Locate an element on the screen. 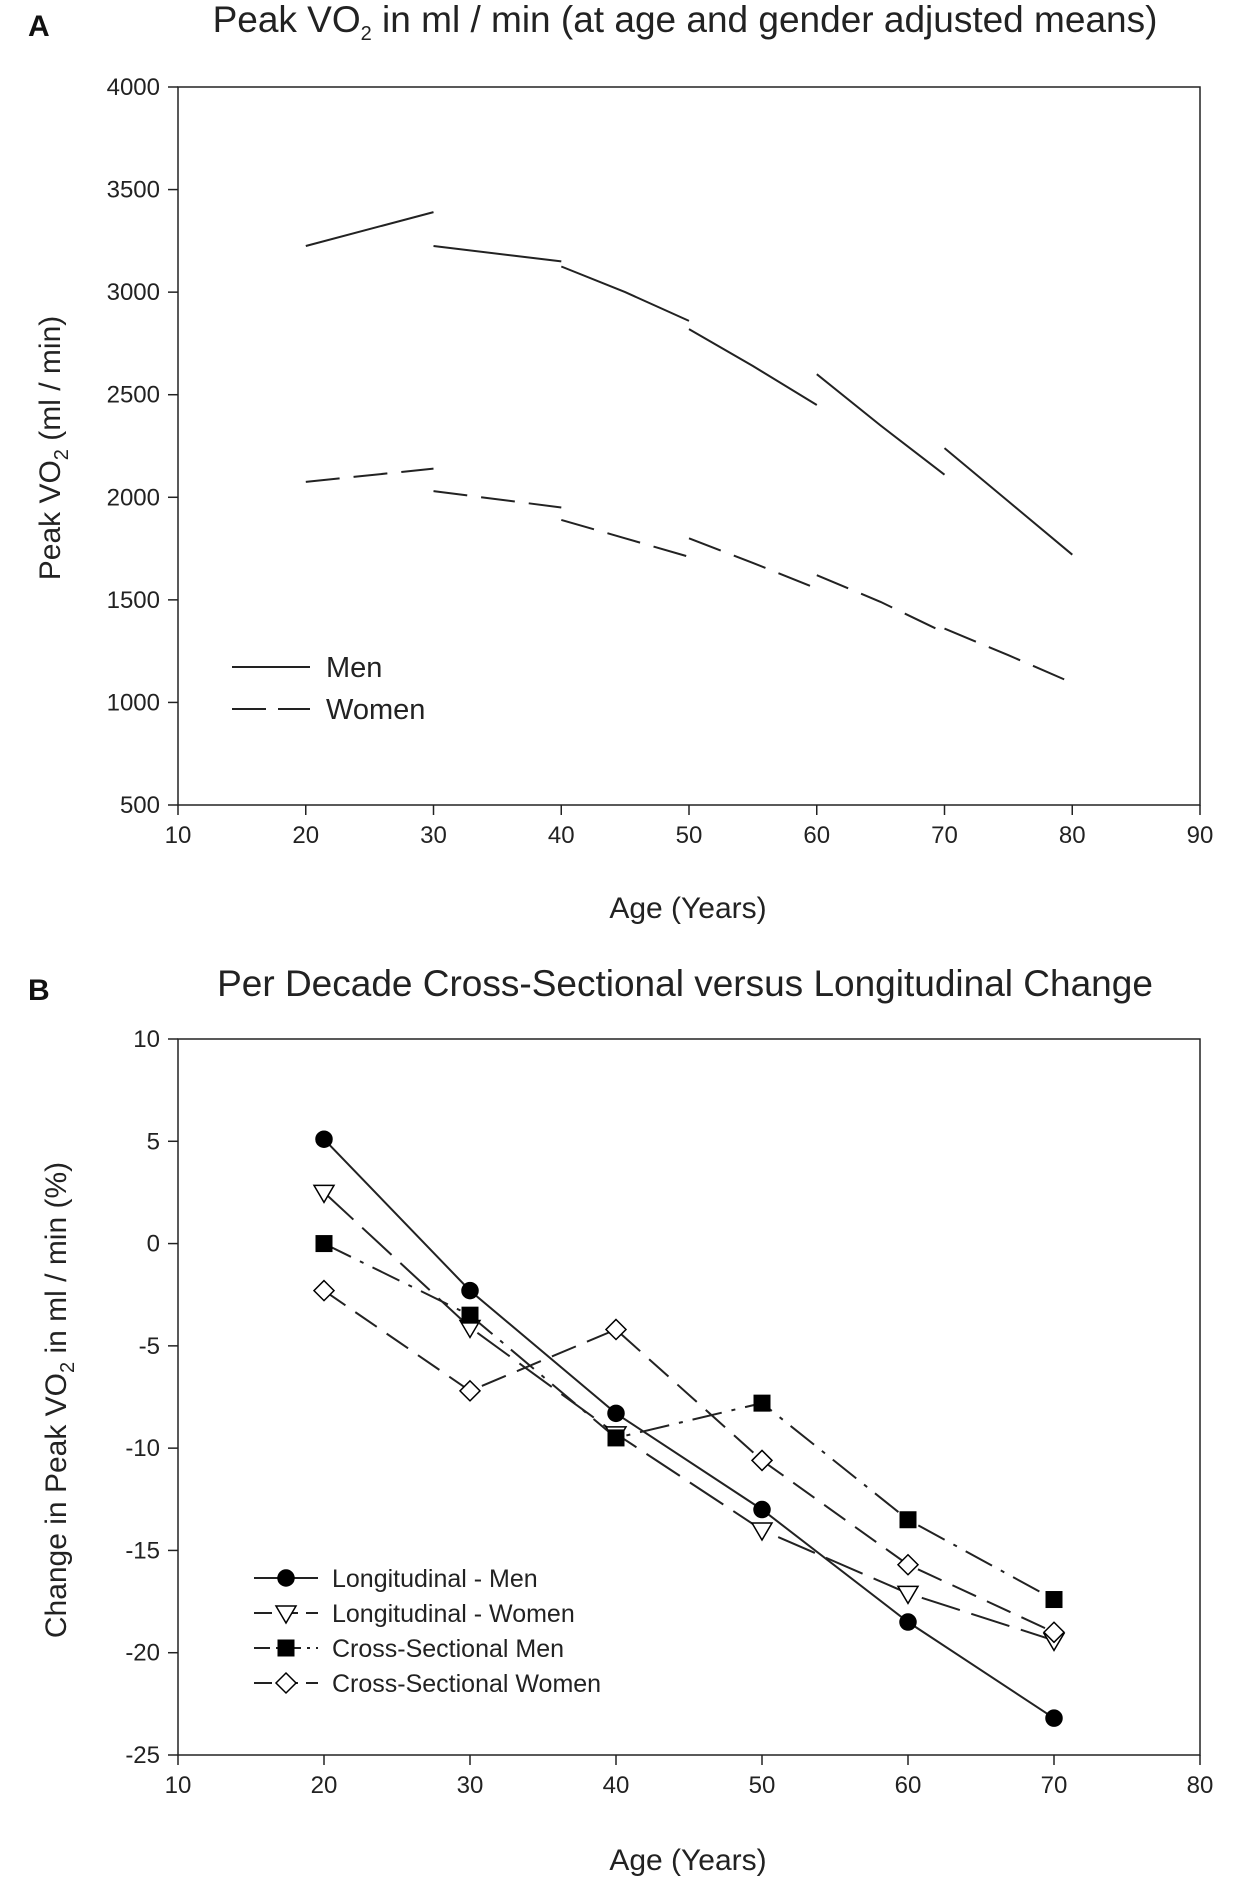  legend-marker-longitudinal-men is located at coordinates (286, 1578).